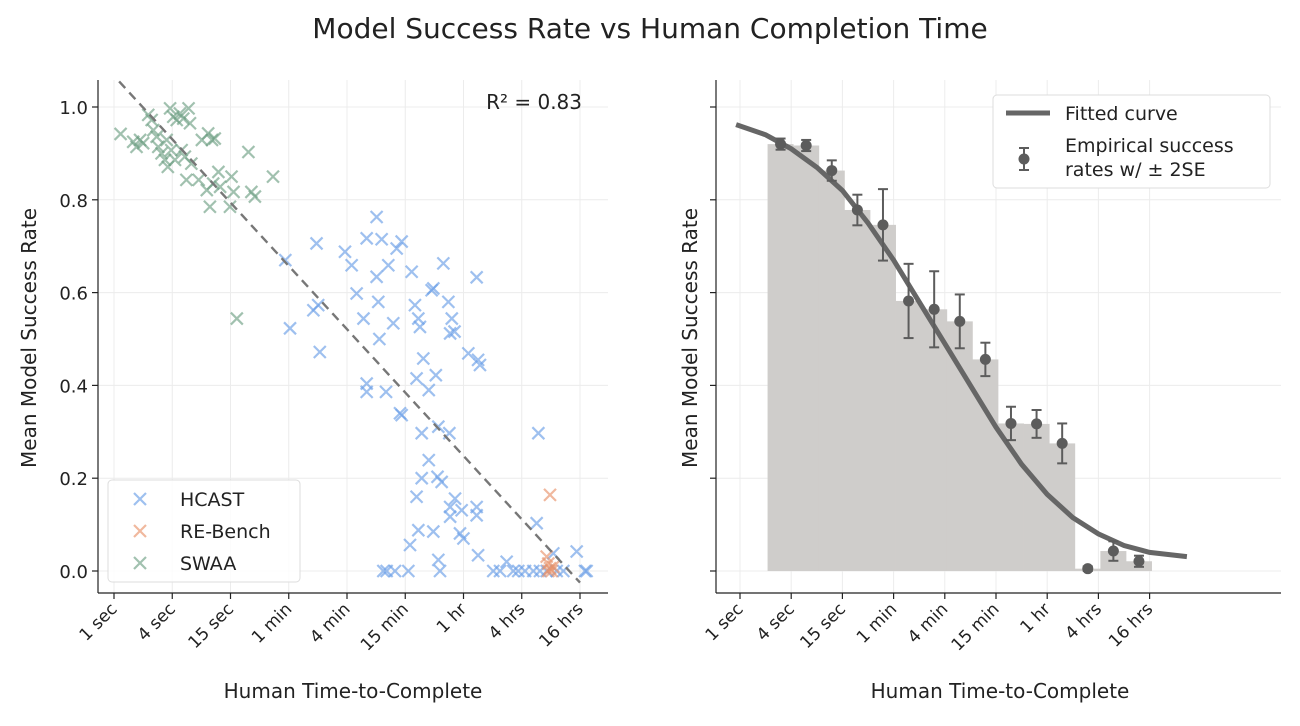 This screenshot has height=726, width=1300. What do you see at coordinates (73, 386) in the screenshot?
I see `y-tick-label: 0.4` at bounding box center [73, 386].